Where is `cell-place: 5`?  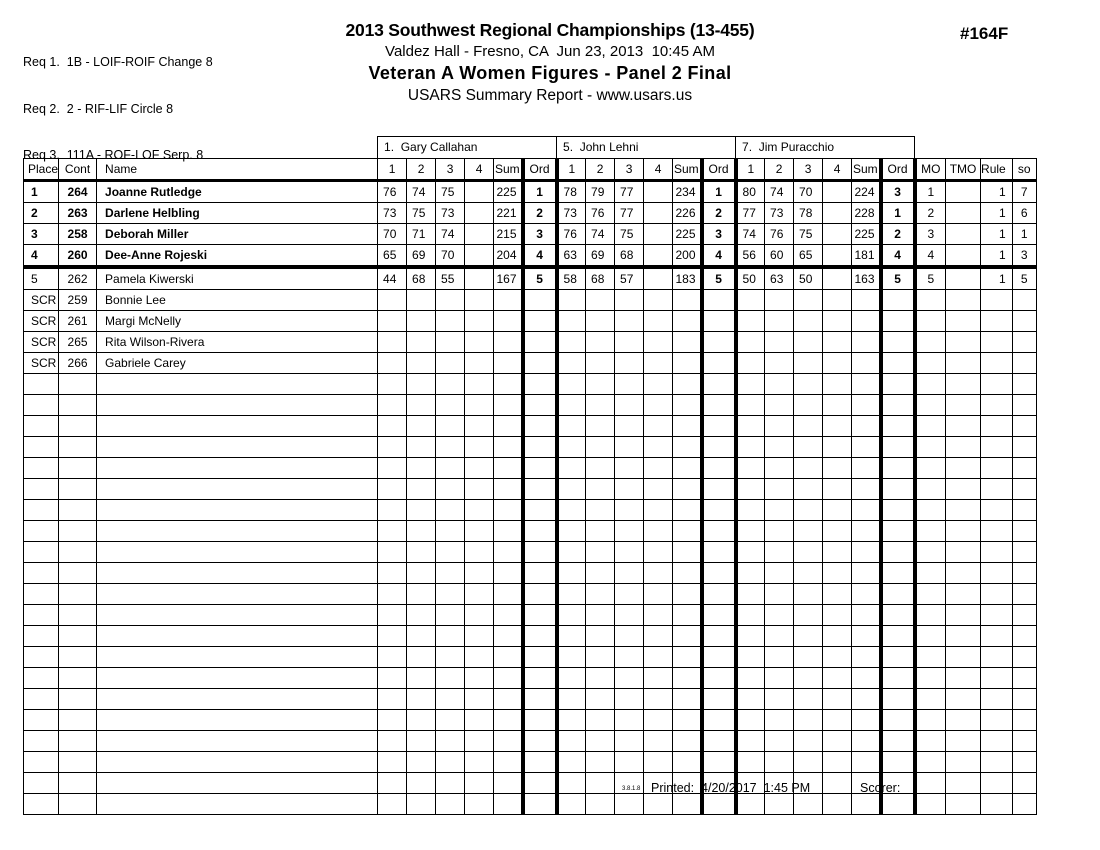 cell-place: 5 is located at coordinates (41, 278).